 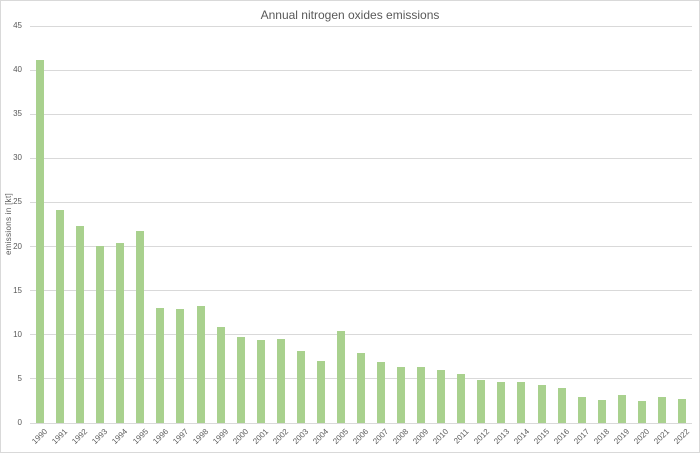 I want to click on y-tick-label-15: 15, so click(x=17, y=290).